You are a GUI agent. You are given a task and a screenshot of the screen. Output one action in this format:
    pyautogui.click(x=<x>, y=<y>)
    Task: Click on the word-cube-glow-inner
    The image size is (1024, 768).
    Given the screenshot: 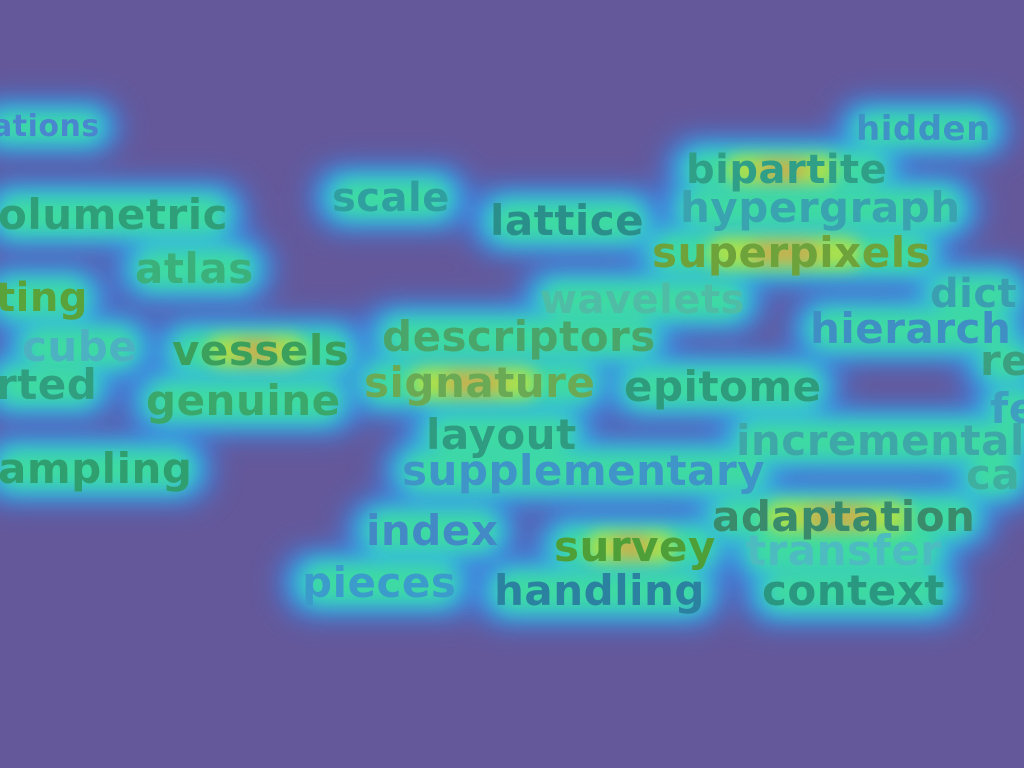 What is the action you would take?
    pyautogui.click(x=80, y=347)
    